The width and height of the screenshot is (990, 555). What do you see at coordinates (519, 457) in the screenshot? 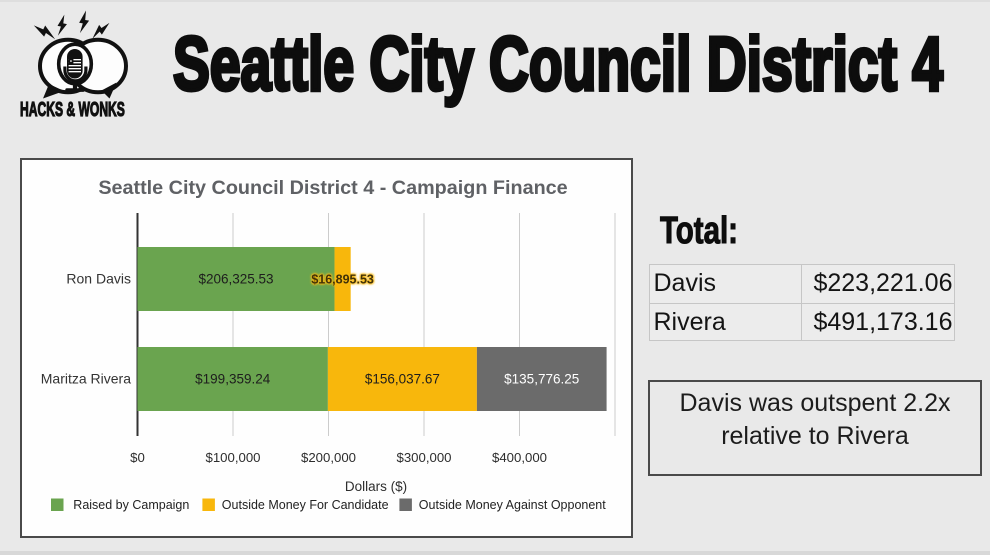
I see `svg-text: $400,000` at bounding box center [519, 457].